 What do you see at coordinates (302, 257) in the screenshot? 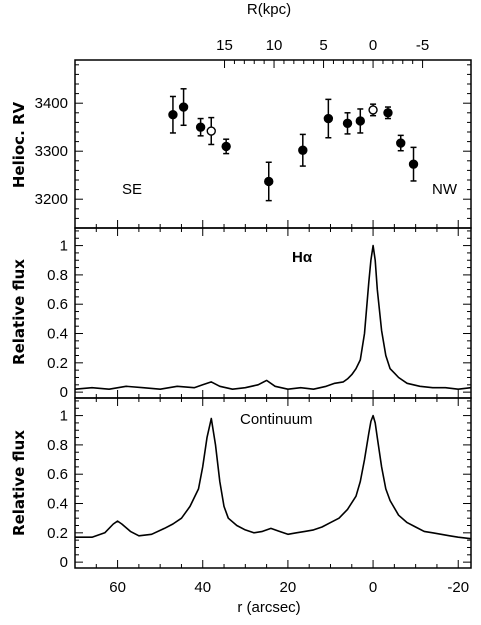
I see `halpha-annotation: Hα` at bounding box center [302, 257].